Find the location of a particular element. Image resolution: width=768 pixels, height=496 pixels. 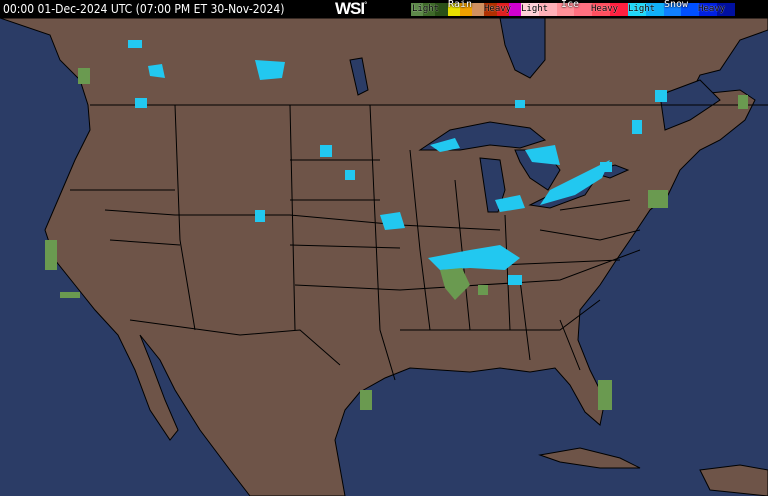

ice-light-label: Light is located at coordinates (535, 9).